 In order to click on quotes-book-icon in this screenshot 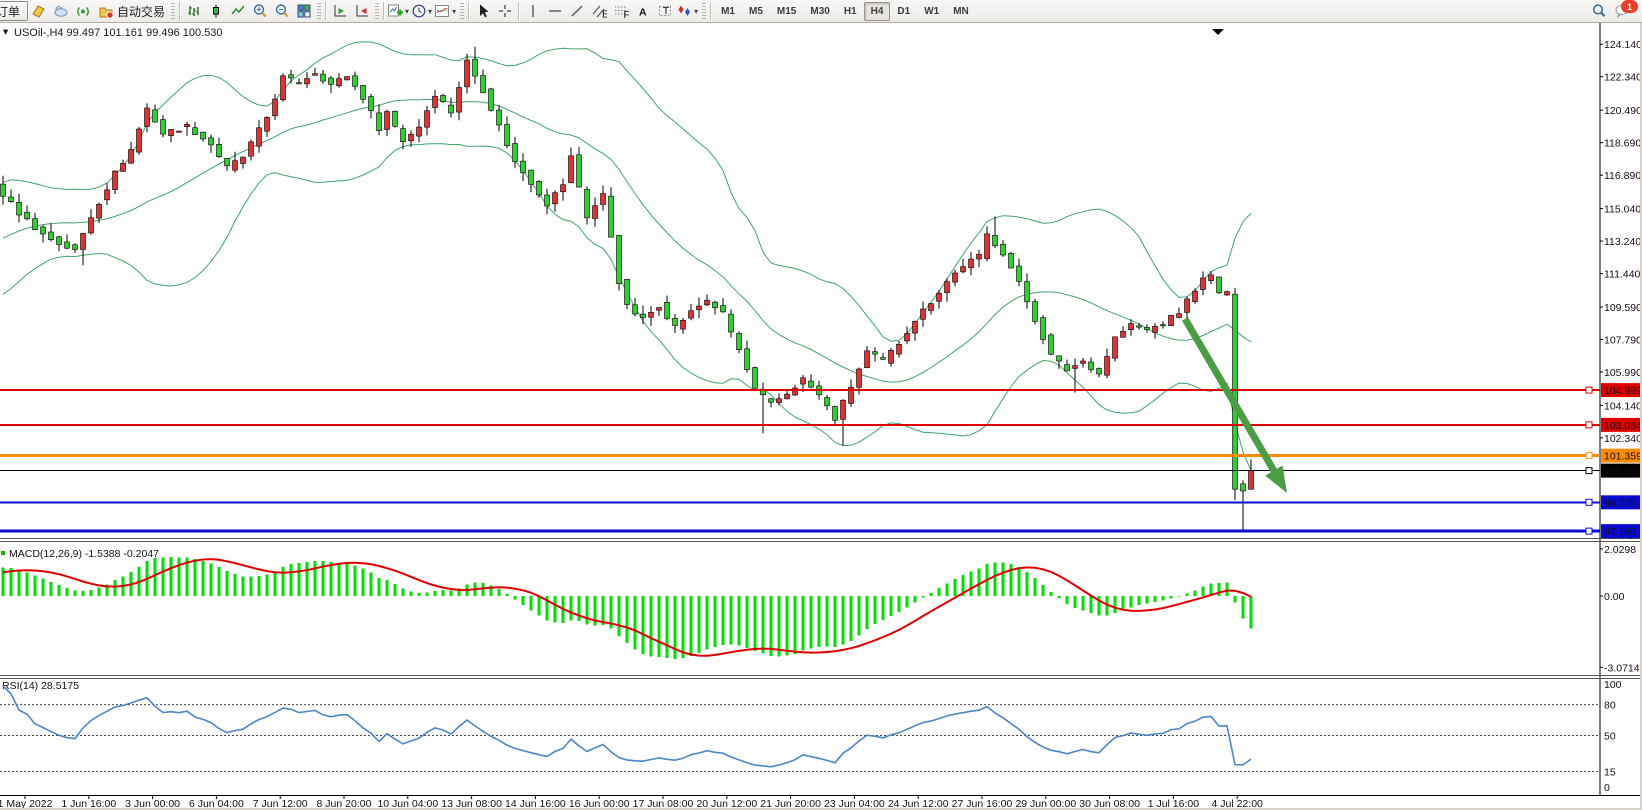, I will do `click(39, 11)`.